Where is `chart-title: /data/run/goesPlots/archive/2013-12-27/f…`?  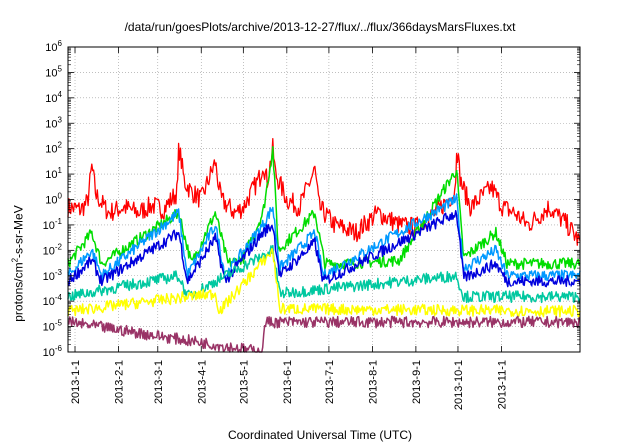
chart-title: /data/run/goesPlots/archive/2013-12-27/f… is located at coordinates (320, 27).